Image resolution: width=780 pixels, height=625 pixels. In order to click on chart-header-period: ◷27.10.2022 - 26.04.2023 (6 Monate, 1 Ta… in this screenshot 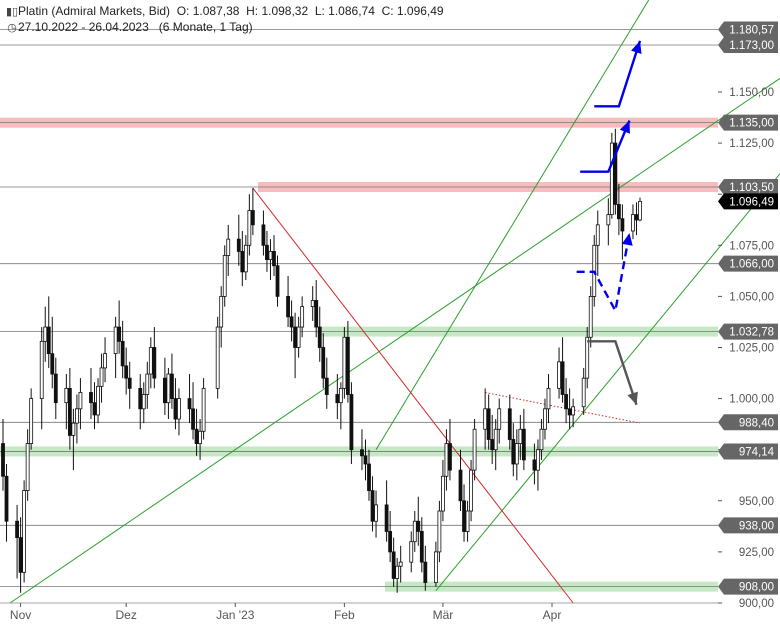, I will do `click(129, 27)`.